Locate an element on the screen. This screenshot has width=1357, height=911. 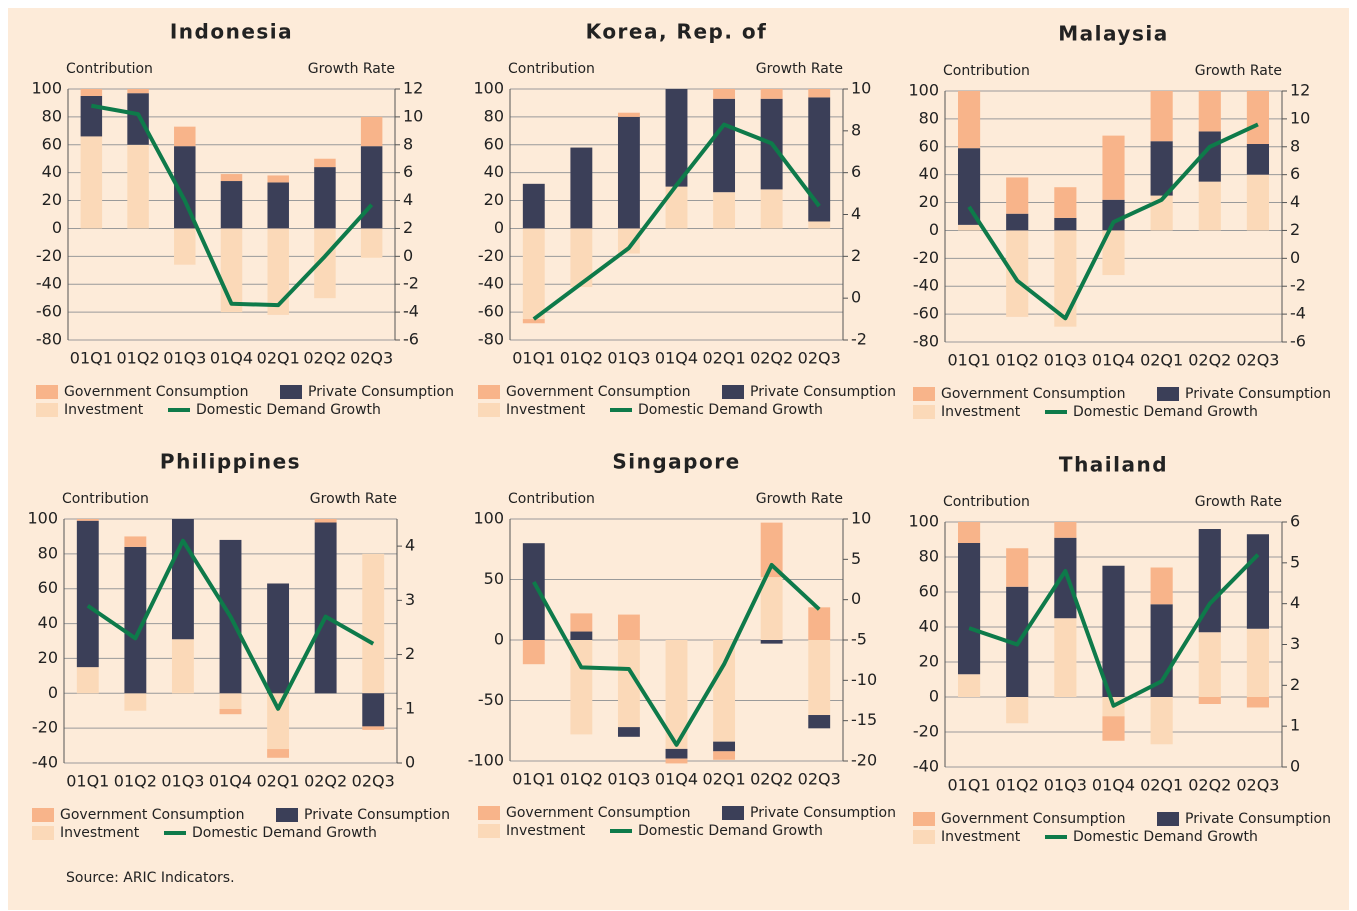
y2-tick-label: -2 is located at coordinates (859, 339).